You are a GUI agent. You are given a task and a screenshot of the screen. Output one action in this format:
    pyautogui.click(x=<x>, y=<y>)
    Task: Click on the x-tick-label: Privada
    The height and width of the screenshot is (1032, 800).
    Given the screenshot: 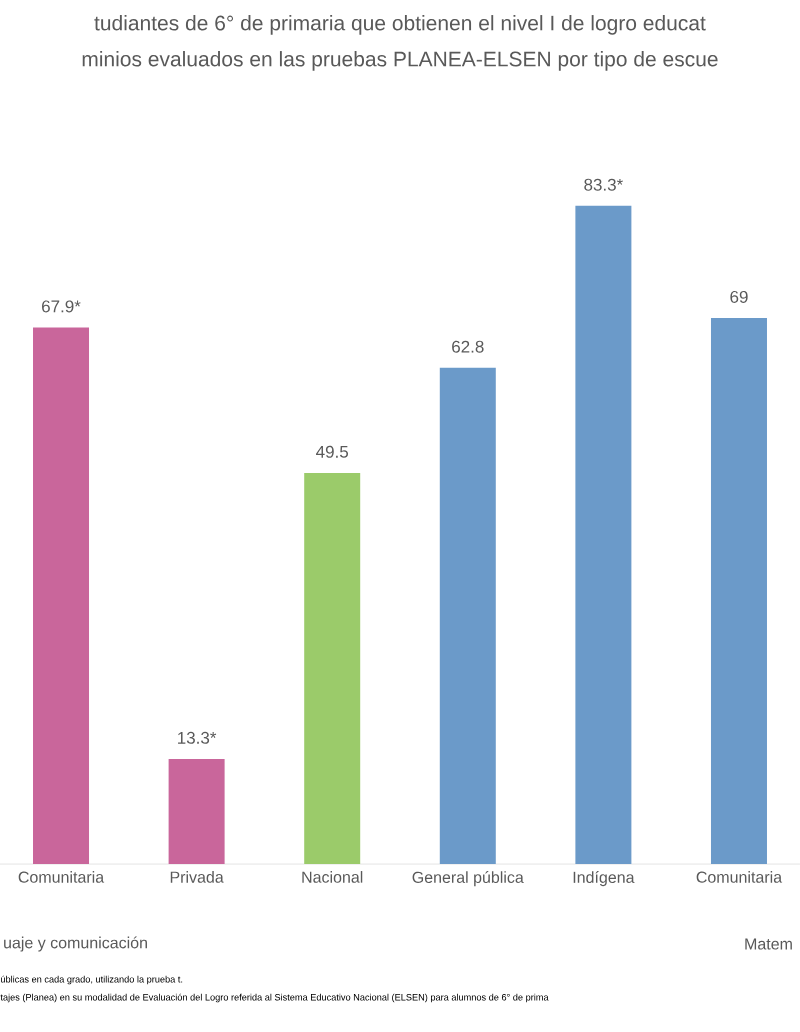 What is the action you would take?
    pyautogui.click(x=197, y=877)
    